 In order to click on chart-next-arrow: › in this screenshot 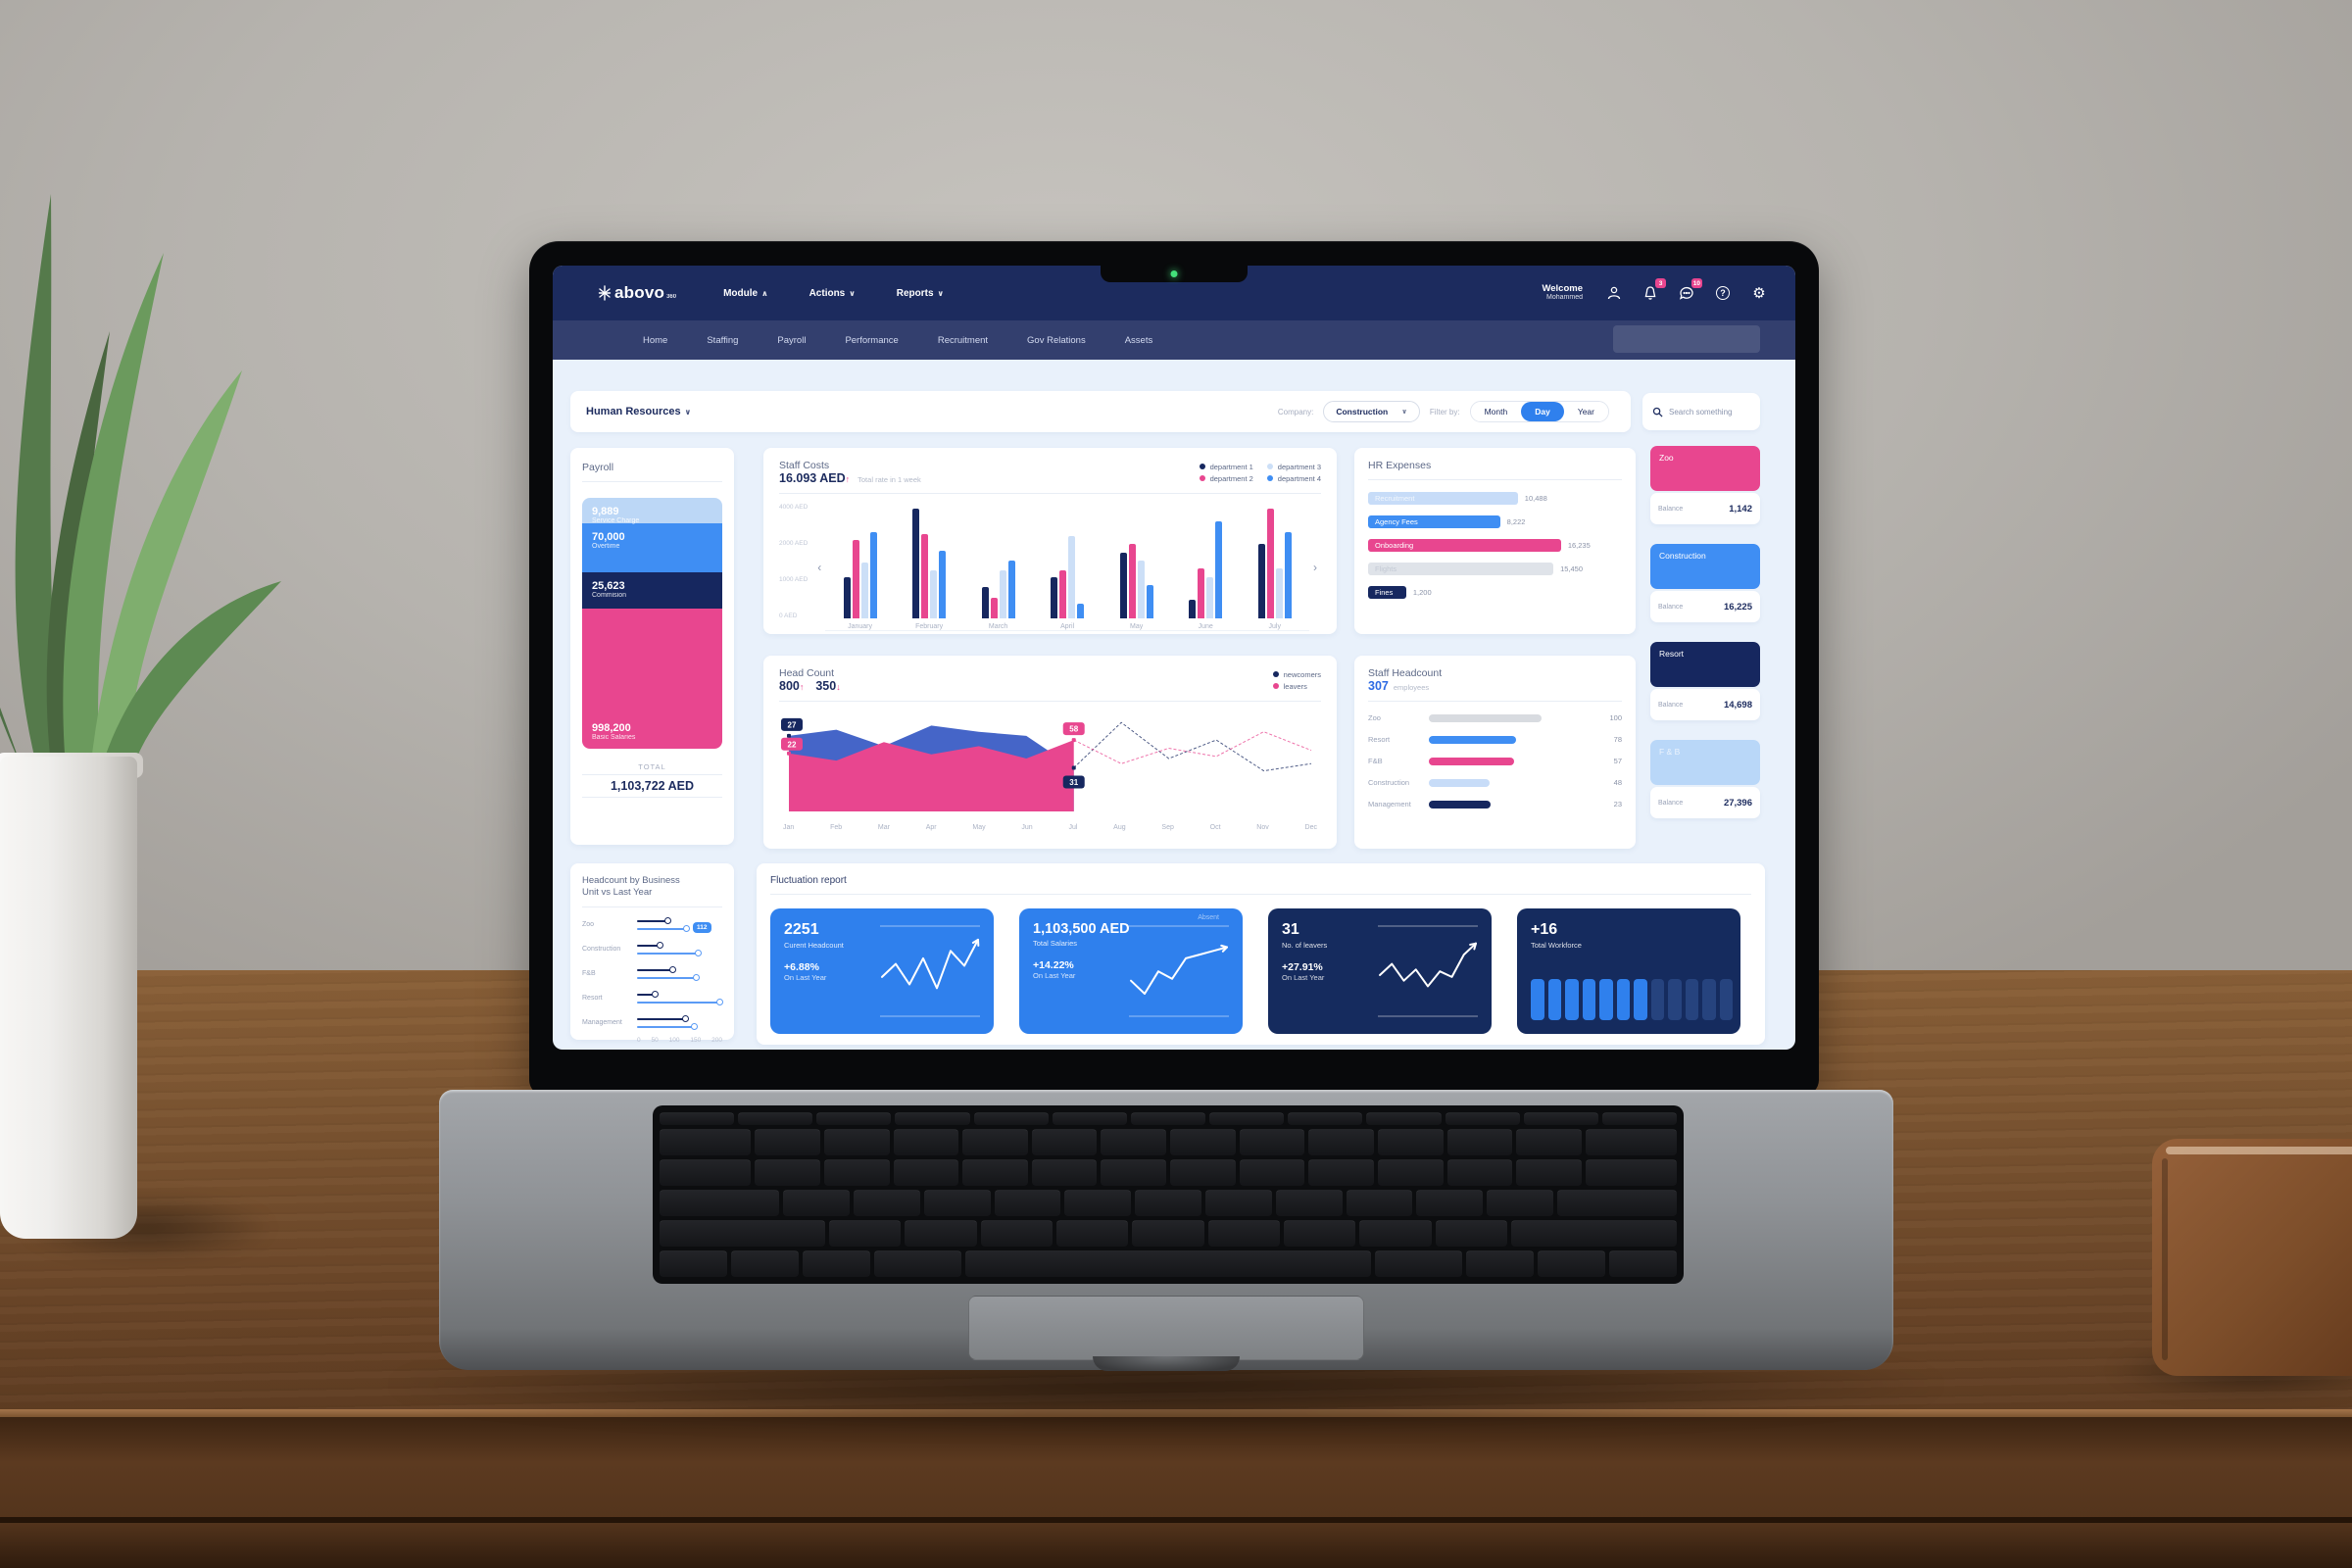, I will do `click(1315, 567)`.